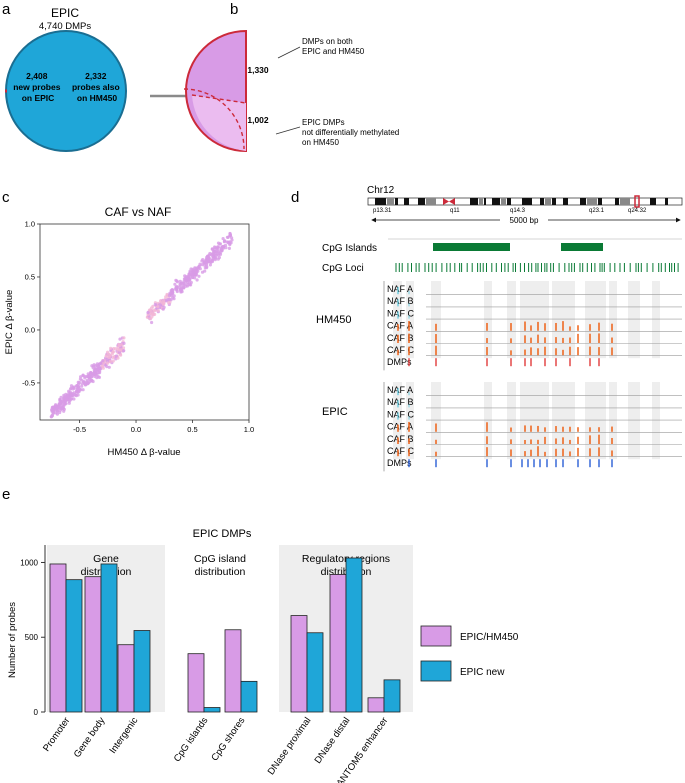  I want to click on pie-b, so click(215, 91).